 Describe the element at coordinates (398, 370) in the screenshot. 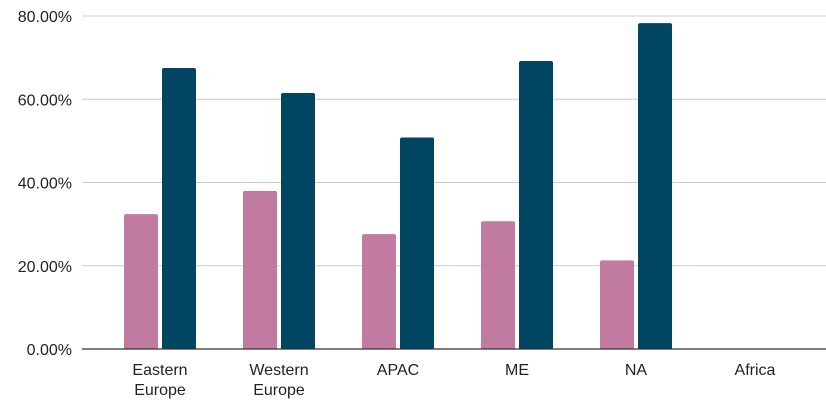

I see `x-category-label: APAC` at that location.